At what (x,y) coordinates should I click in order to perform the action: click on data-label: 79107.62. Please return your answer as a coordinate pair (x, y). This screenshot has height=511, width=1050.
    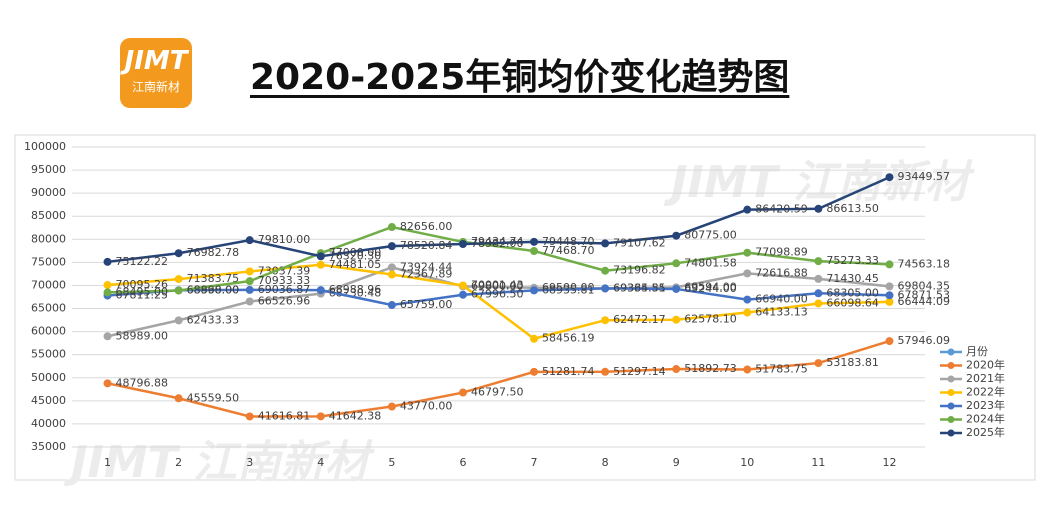
    Looking at the image, I should click on (639, 242).